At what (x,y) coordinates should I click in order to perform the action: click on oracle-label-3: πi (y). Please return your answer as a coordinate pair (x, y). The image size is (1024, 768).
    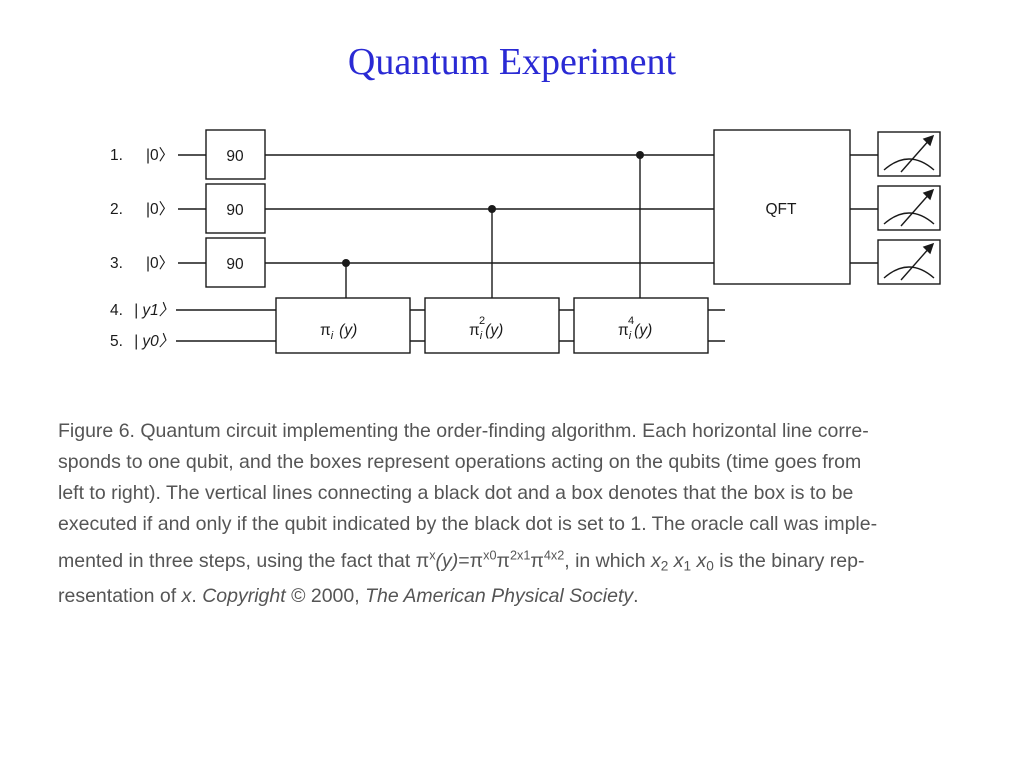
    Looking at the image, I should click on (635, 332).